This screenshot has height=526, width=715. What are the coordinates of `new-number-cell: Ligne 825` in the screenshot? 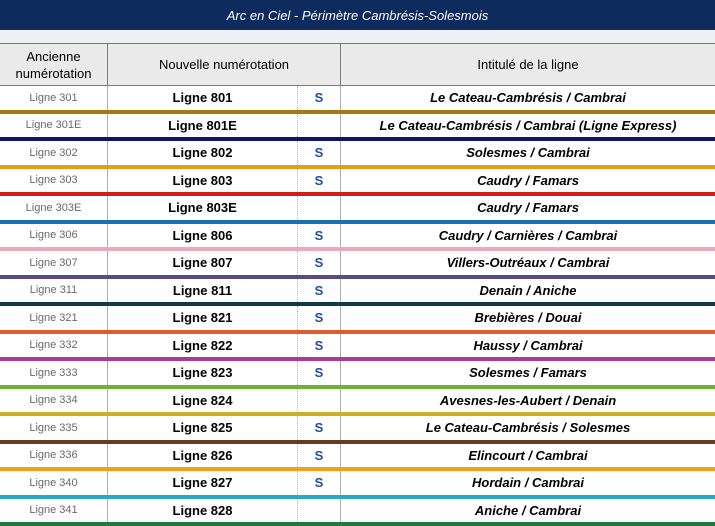 It's located at (203, 428).